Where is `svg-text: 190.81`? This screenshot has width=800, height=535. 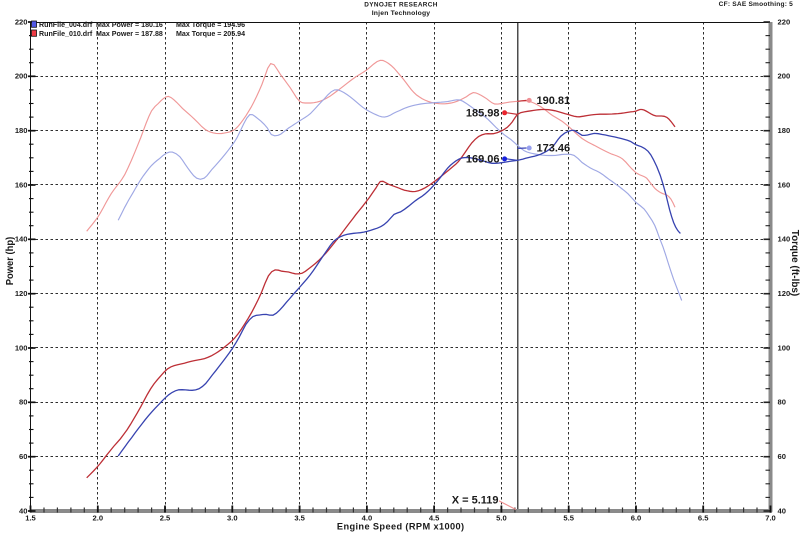 svg-text: 190.81 is located at coordinates (554, 101).